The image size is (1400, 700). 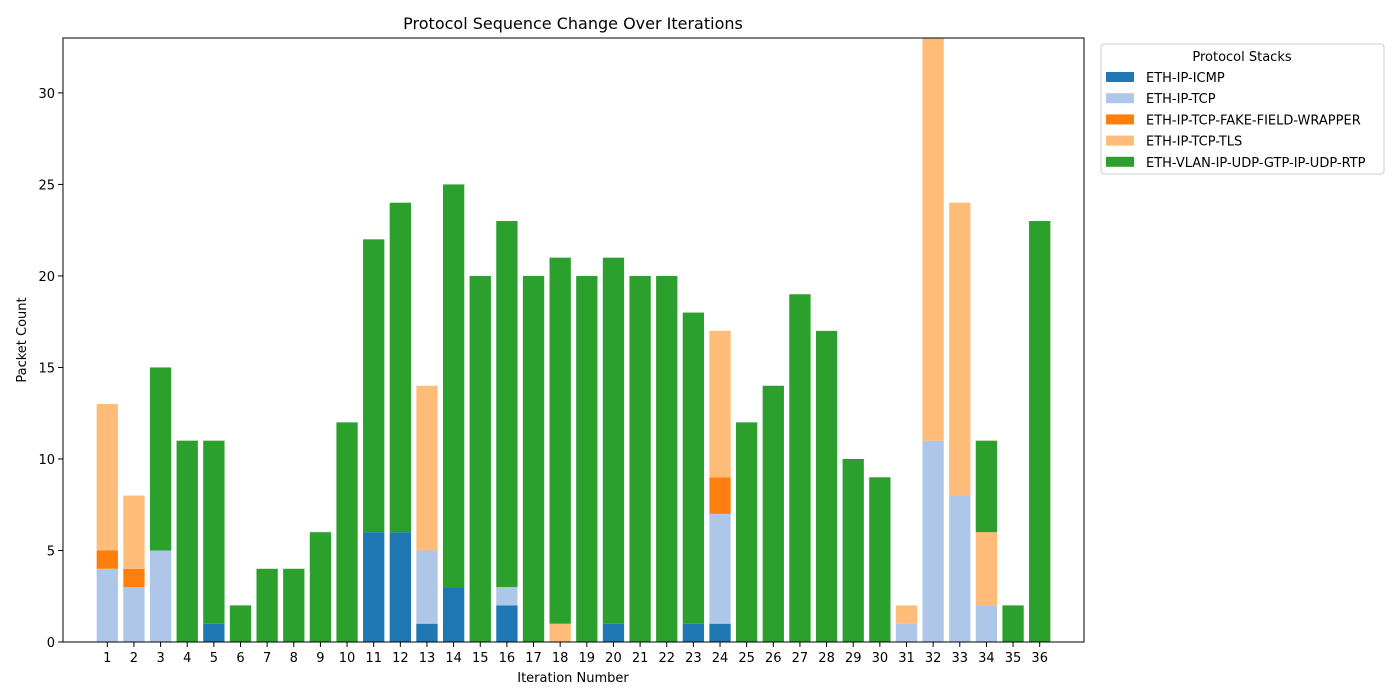 I want to click on legend-label-0: ETH-IP-ICMP, so click(x=1185, y=78).